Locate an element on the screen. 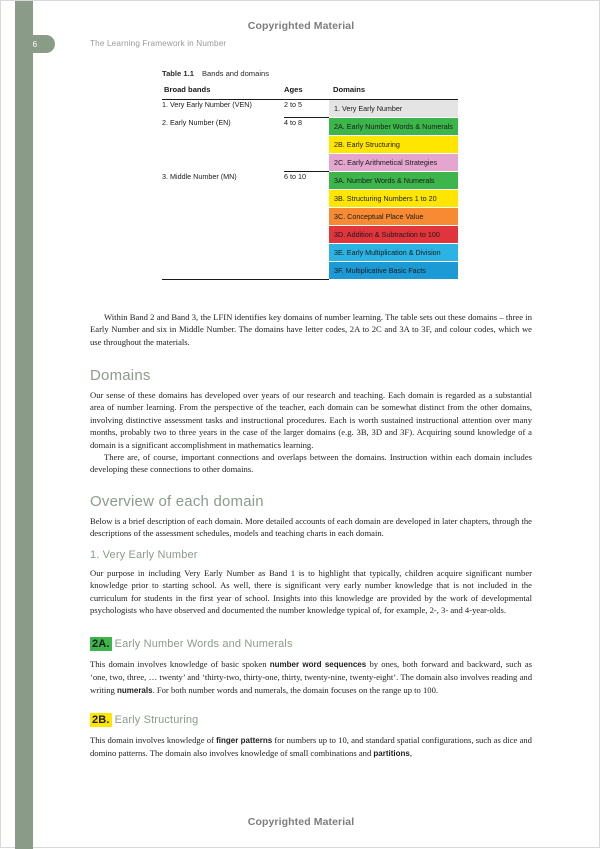 The height and width of the screenshot is (849, 600). domain-title-2b: Early Structuring is located at coordinates (156, 720).